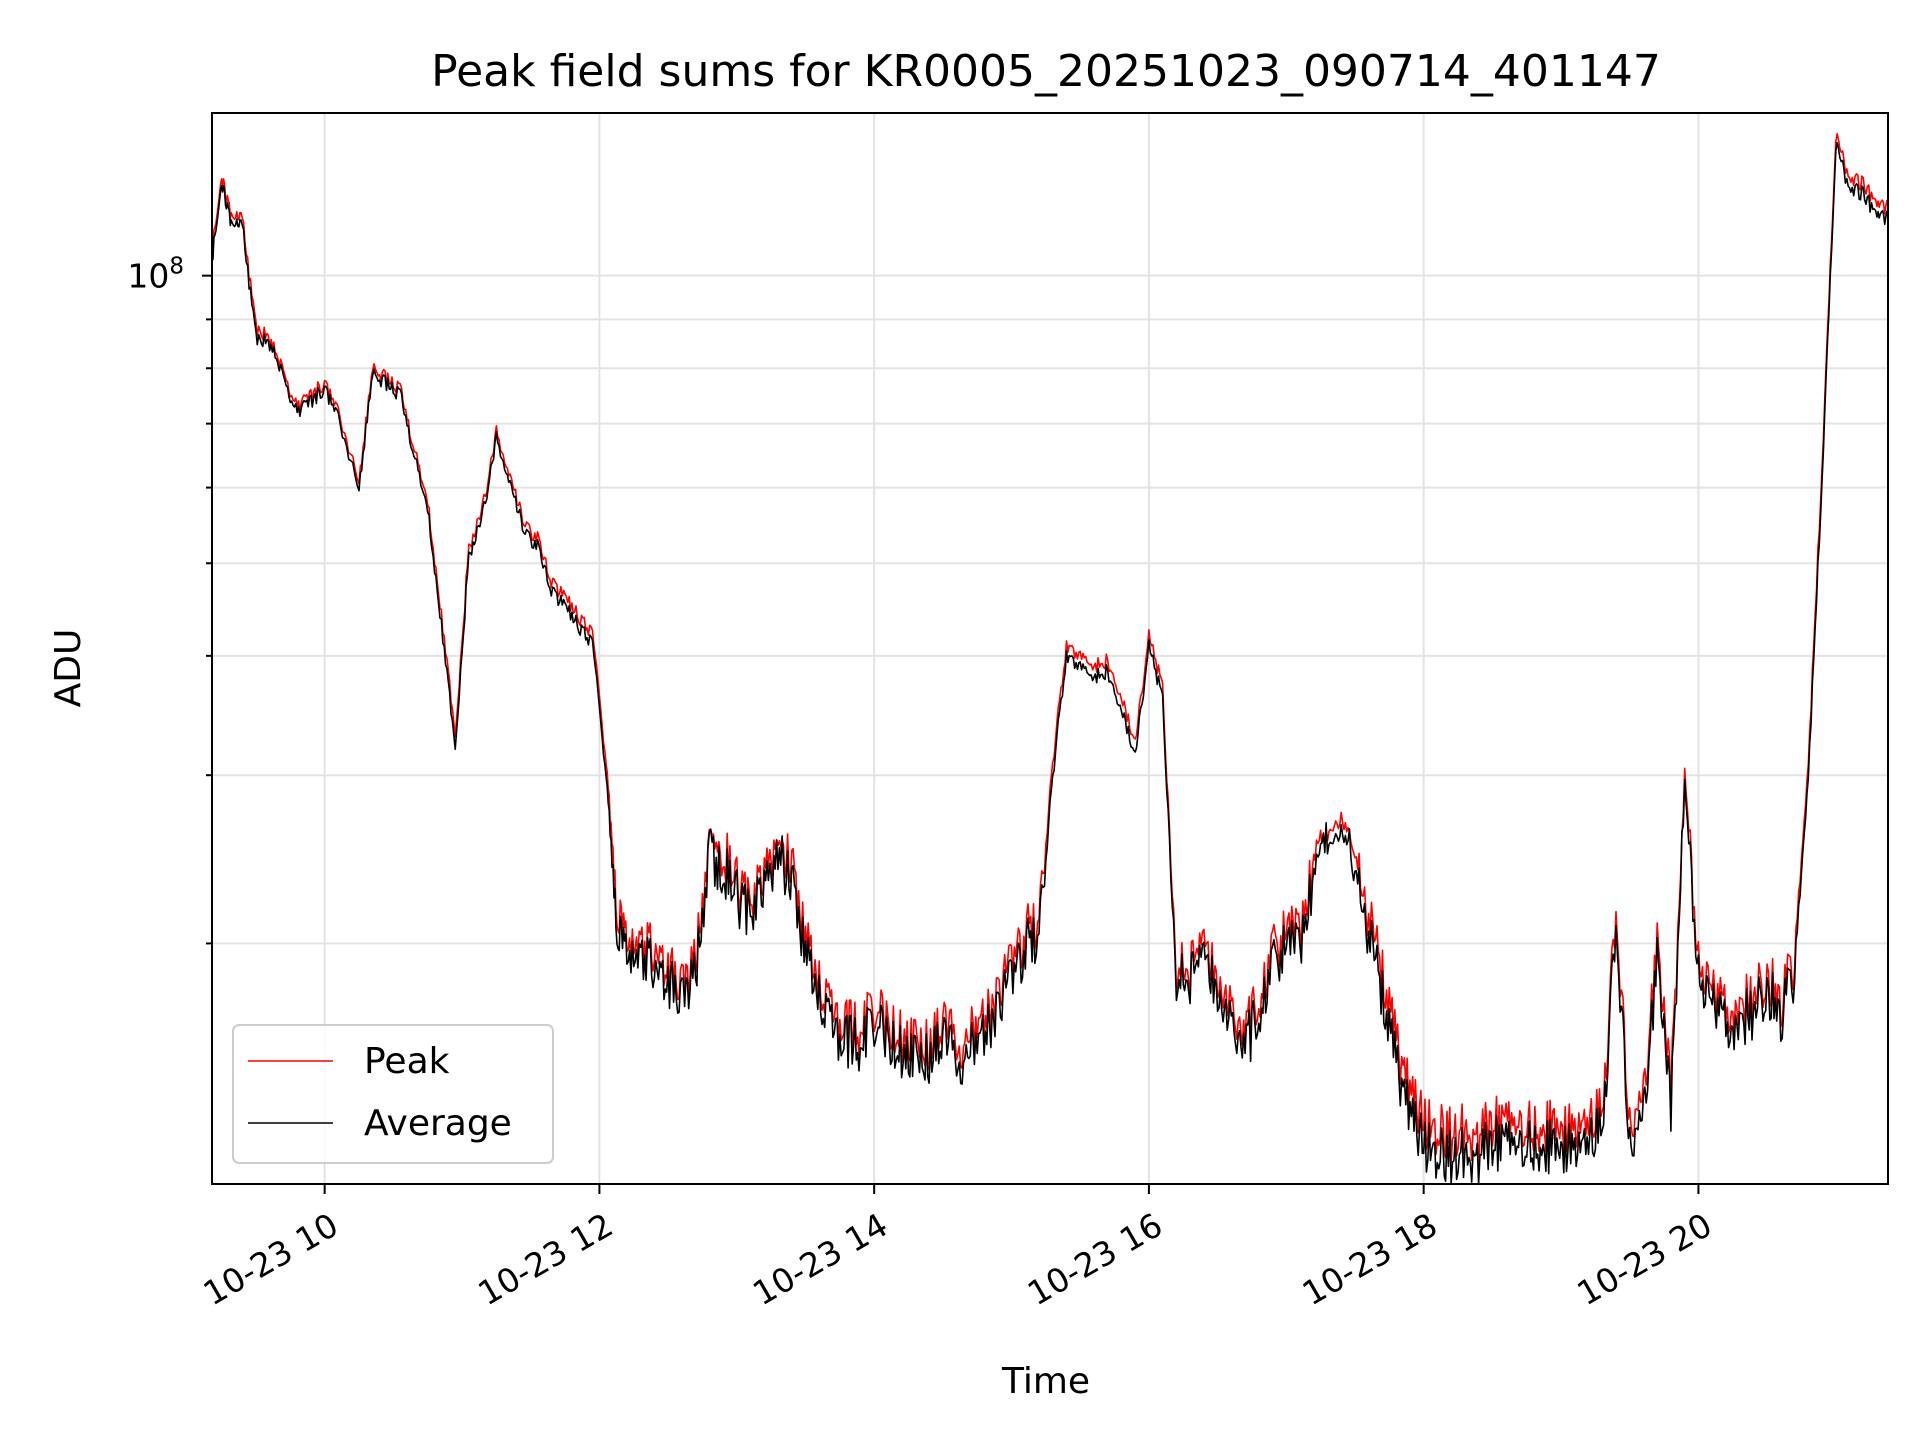 The height and width of the screenshot is (1440, 1920). What do you see at coordinates (407, 1061) in the screenshot?
I see `legend-peak-label: Peak` at bounding box center [407, 1061].